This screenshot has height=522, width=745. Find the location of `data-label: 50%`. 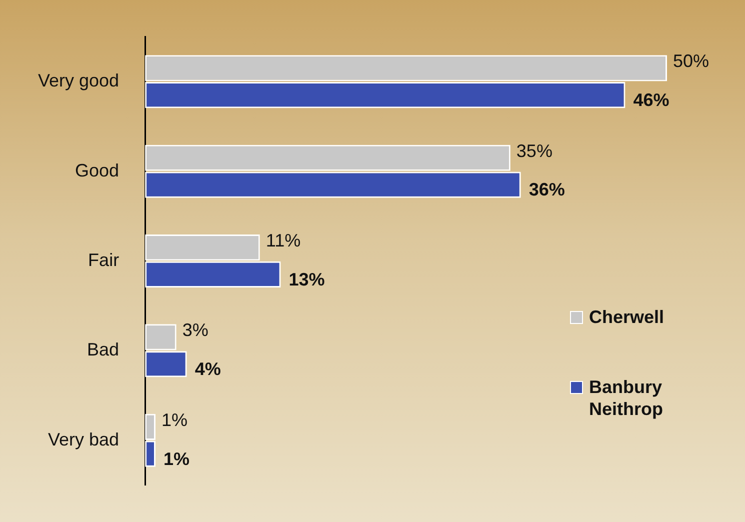

data-label: 50% is located at coordinates (691, 61).